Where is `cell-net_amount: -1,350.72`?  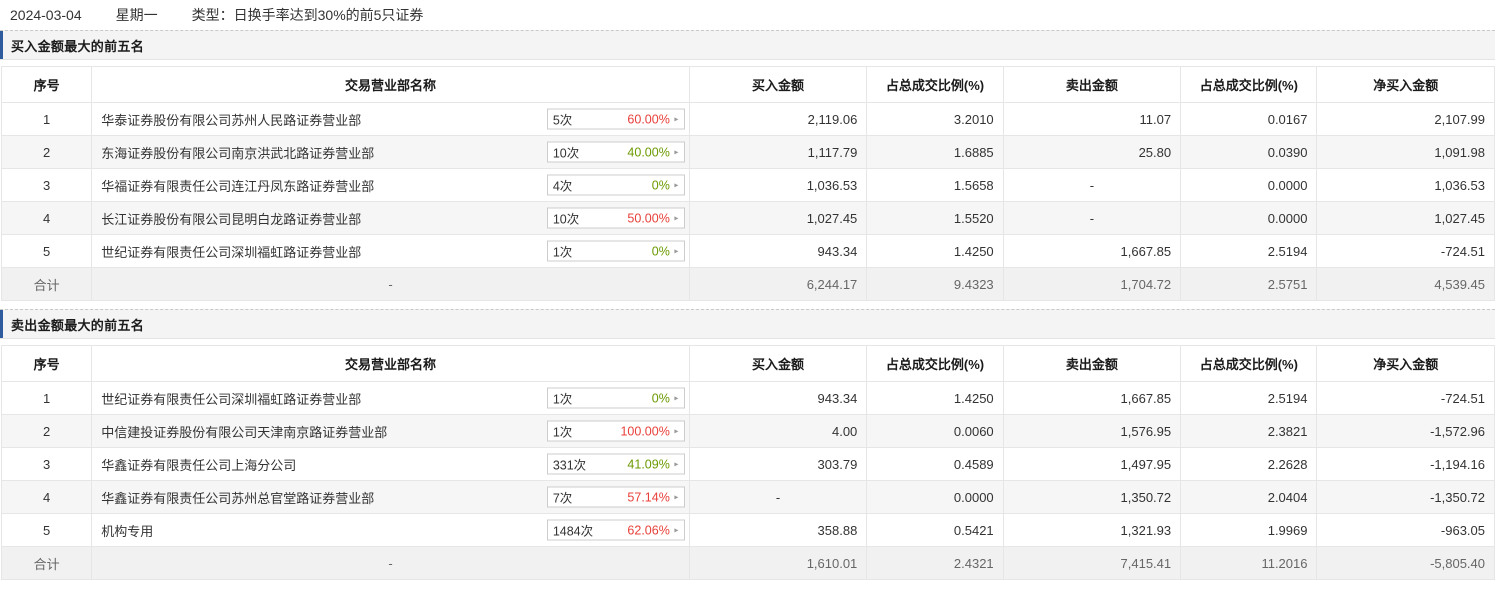
cell-net_amount: -1,350.72 is located at coordinates (1405, 497).